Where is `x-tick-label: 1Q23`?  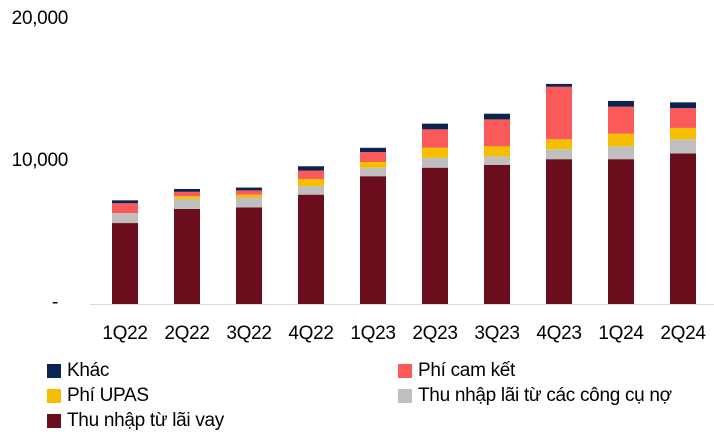 x-tick-label: 1Q23 is located at coordinates (373, 333).